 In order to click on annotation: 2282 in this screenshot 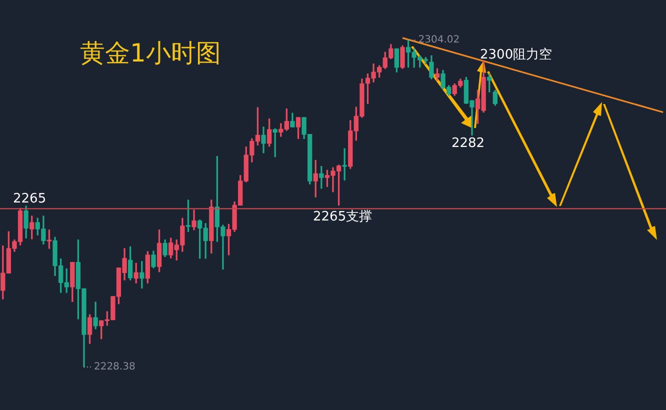, I will do `click(468, 144)`.